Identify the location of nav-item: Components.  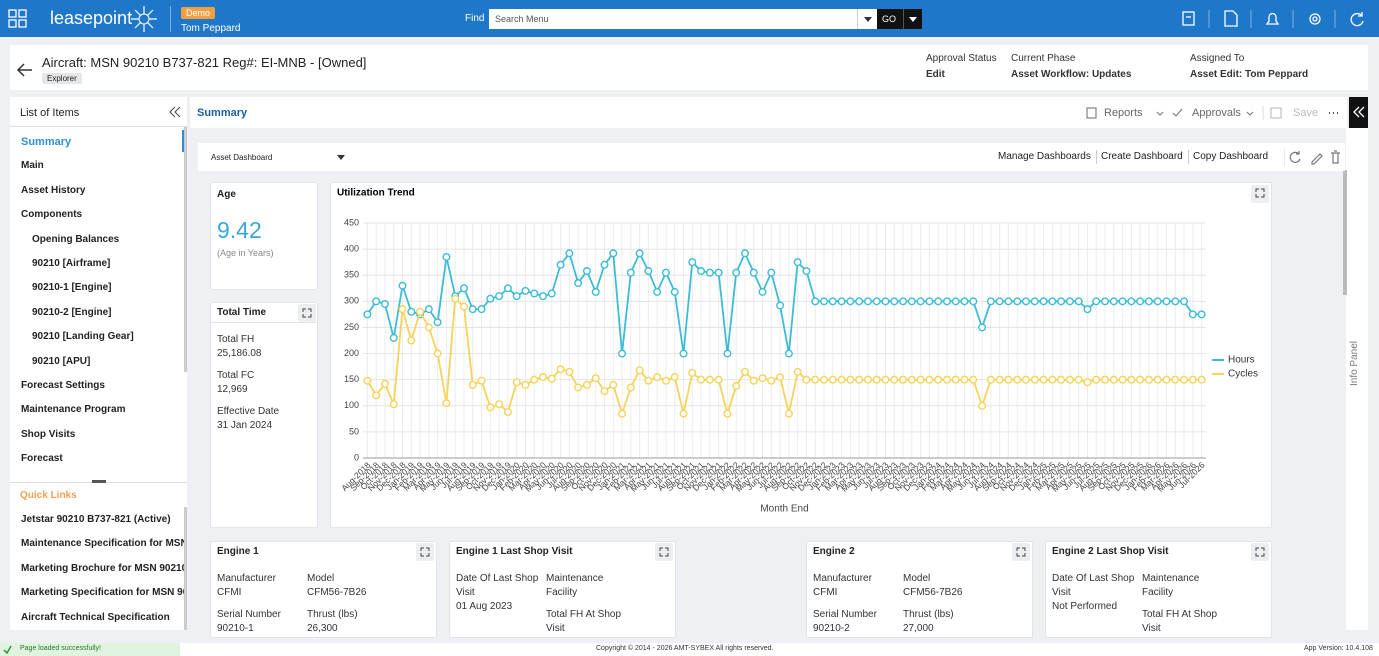
(52, 215).